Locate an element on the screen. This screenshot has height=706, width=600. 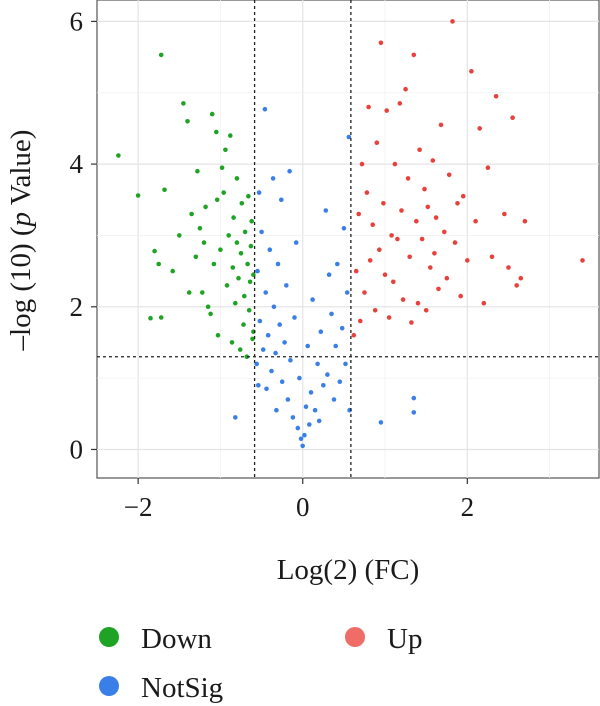
legend-label-notsig: NotSig is located at coordinates (182, 688).